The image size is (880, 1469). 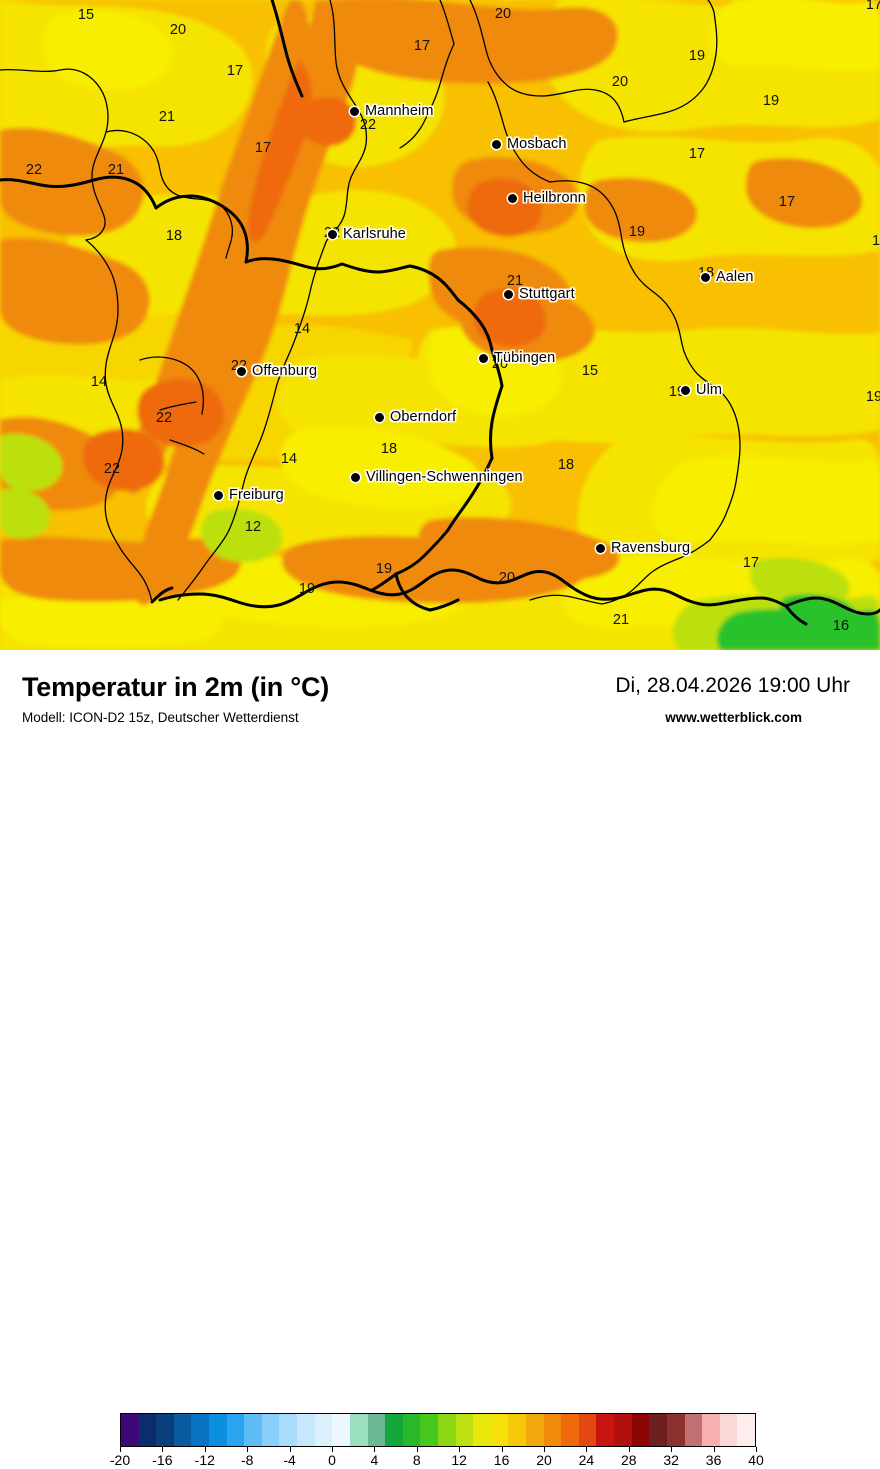 What do you see at coordinates (544, 1460) in the screenshot?
I see `colorbar-tick-label: 20` at bounding box center [544, 1460].